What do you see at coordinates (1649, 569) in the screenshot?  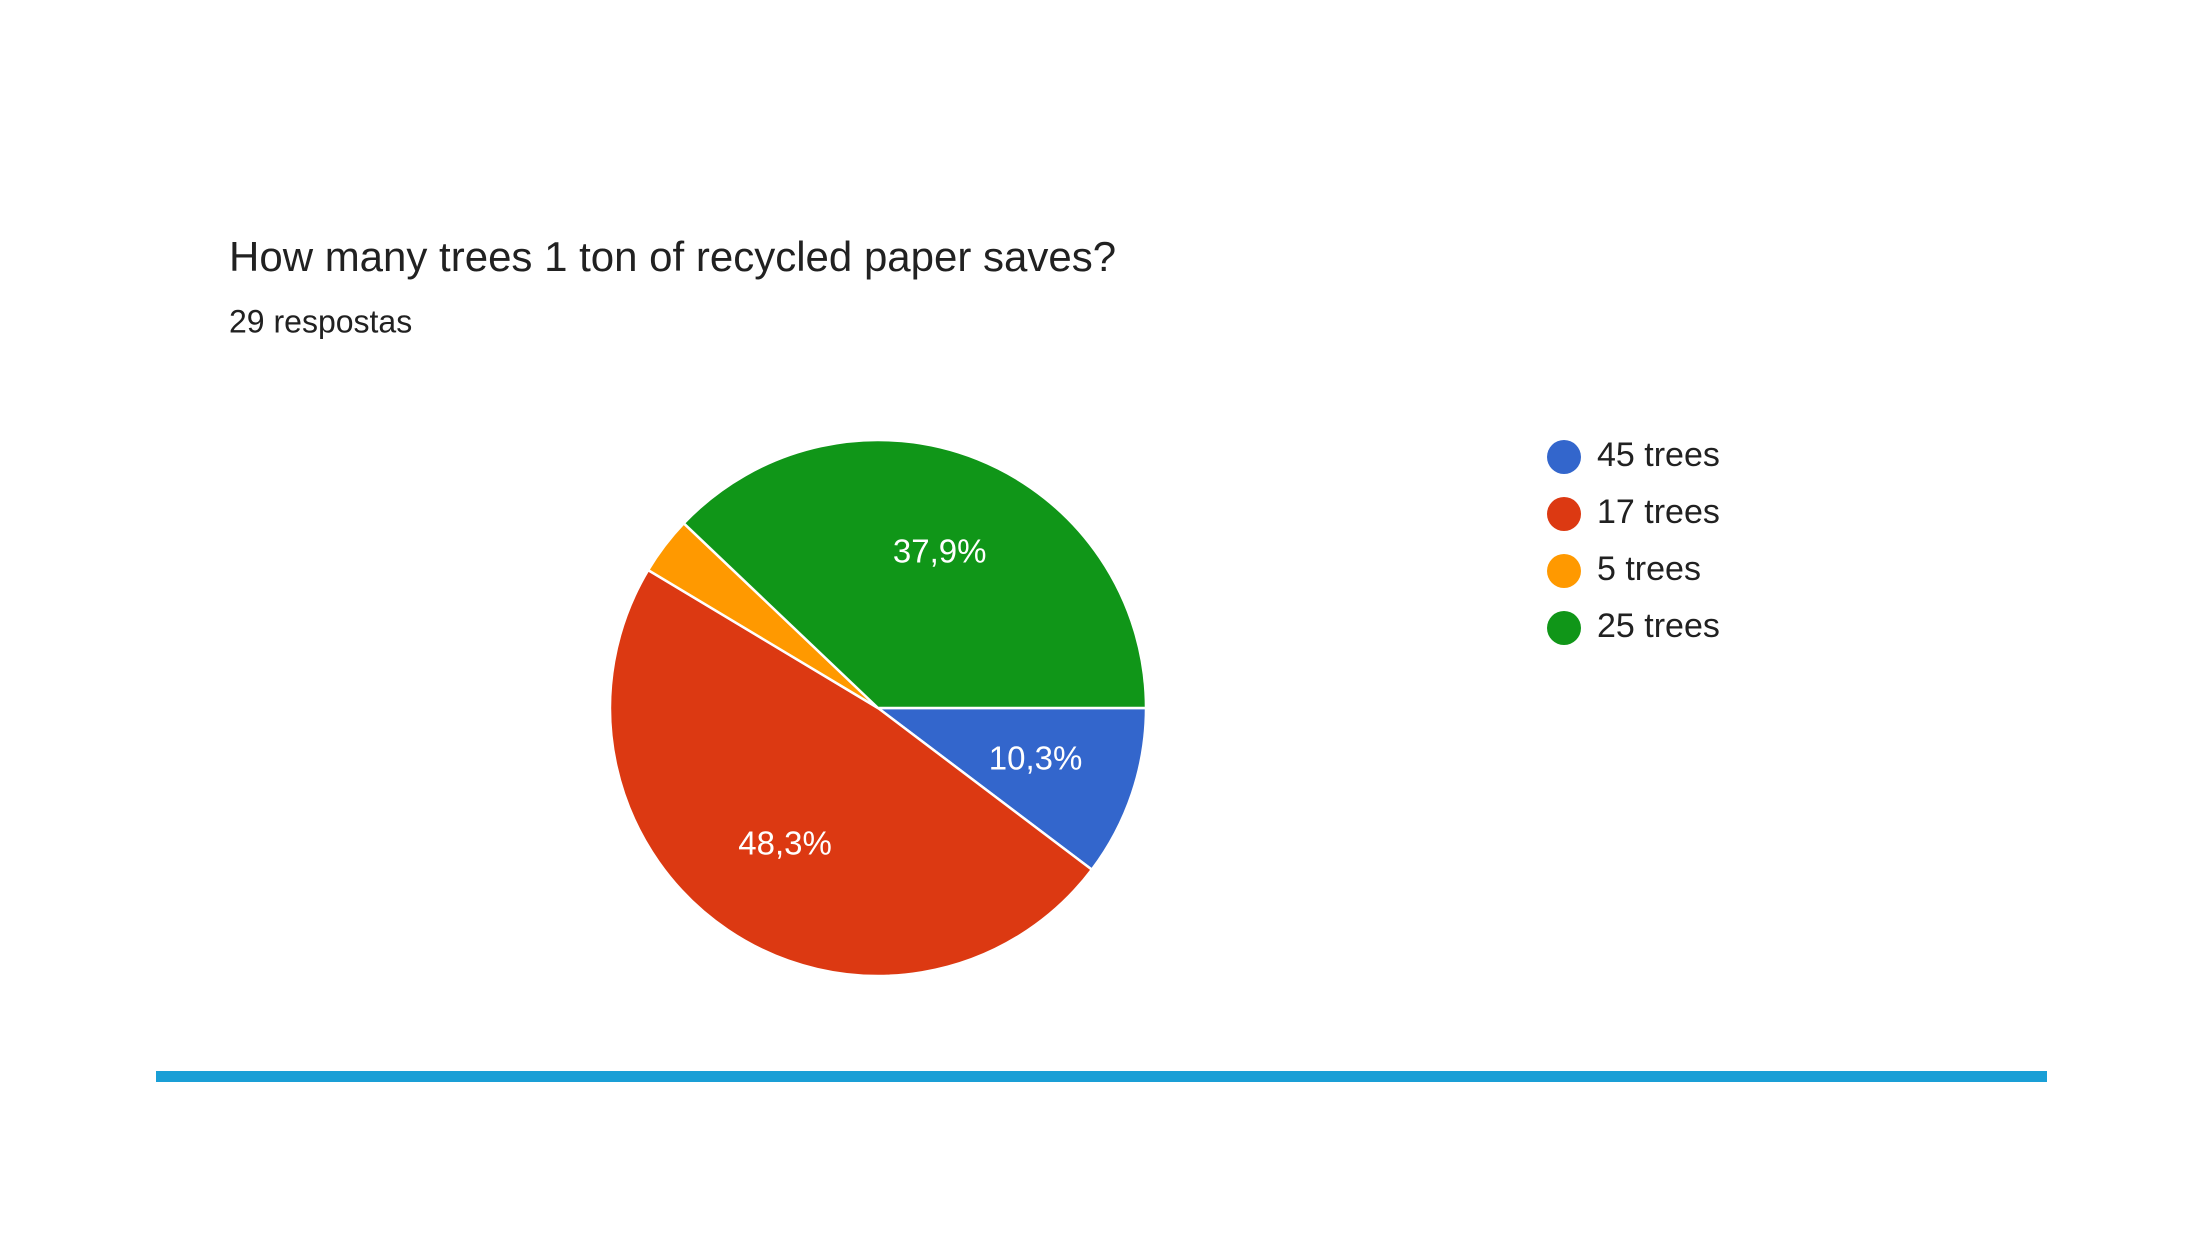 I see `legend-label: 5 trees` at bounding box center [1649, 569].